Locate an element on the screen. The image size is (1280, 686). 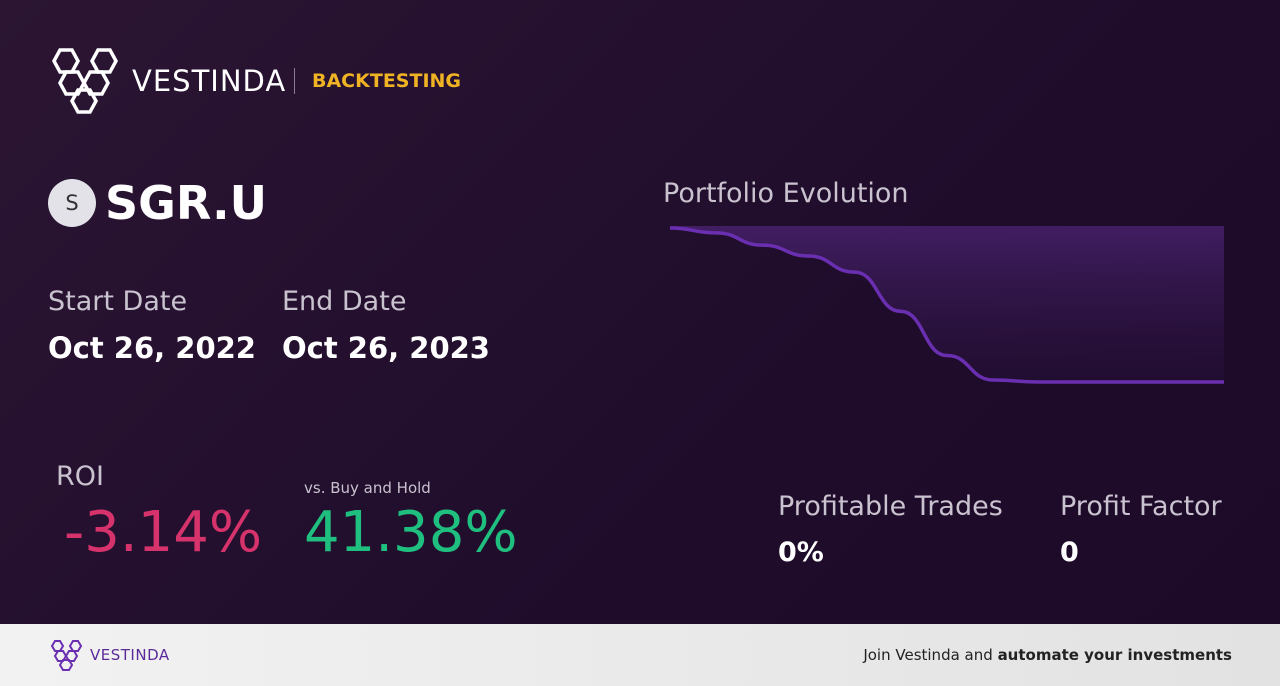
divider is located at coordinates (294, 81).